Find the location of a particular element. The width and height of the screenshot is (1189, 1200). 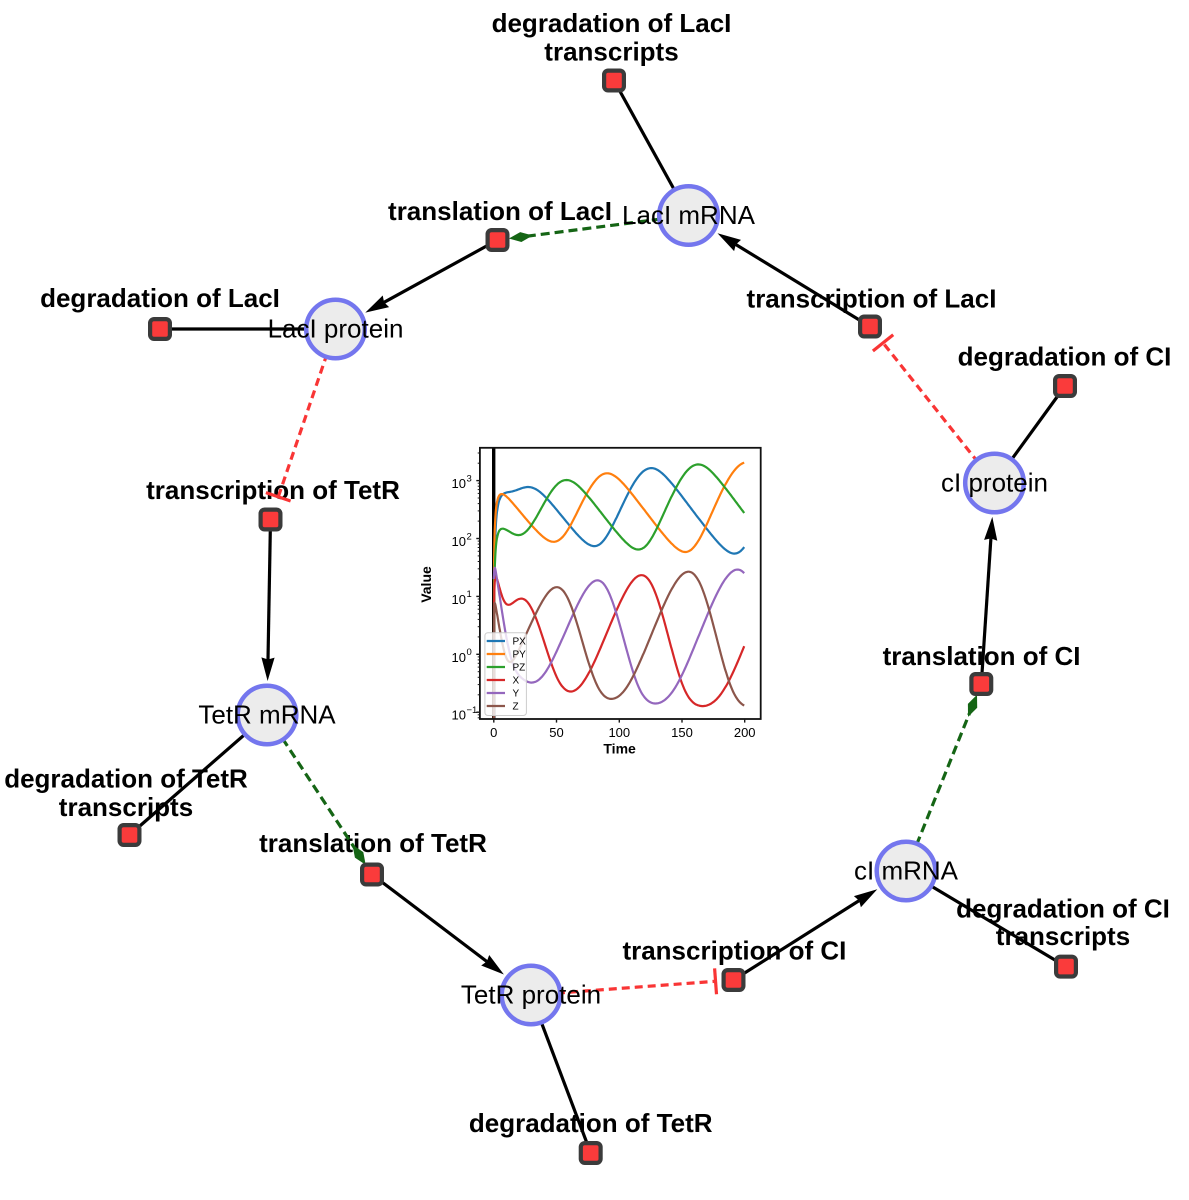

svg-text: transcription of CI is located at coordinates (734, 951).